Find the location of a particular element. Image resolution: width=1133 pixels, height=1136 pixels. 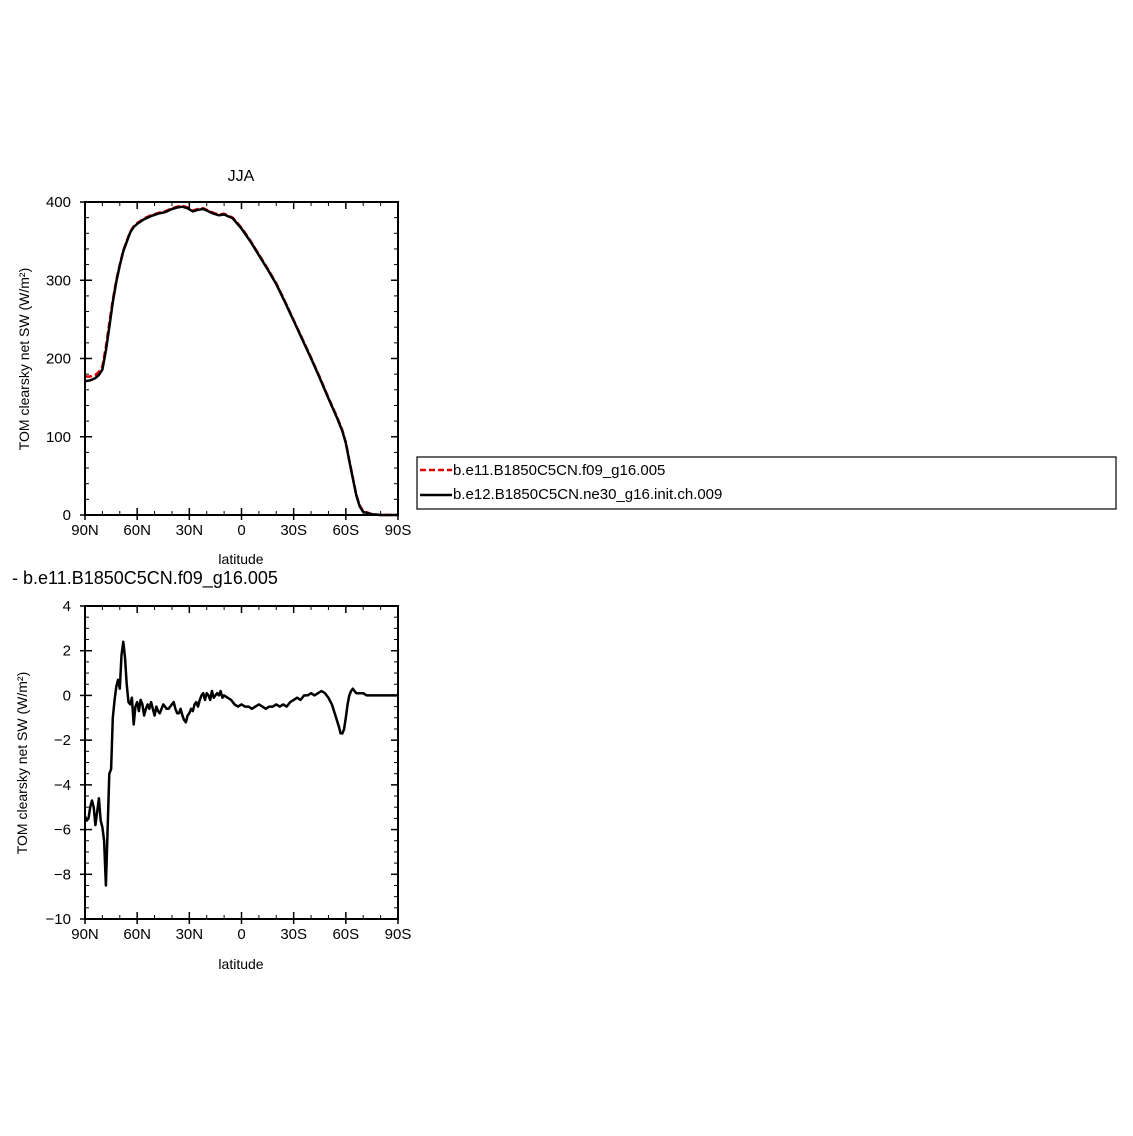

legend-label-series-1: b.e11.B1850C5CN.f09_g16.005 is located at coordinates (559, 470).